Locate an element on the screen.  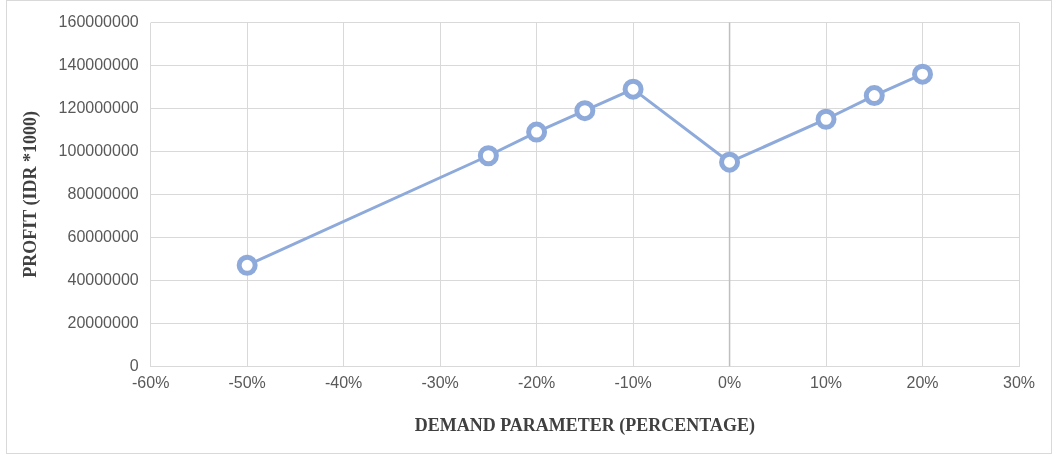
y-tick-label: 0 is located at coordinates (134, 365).